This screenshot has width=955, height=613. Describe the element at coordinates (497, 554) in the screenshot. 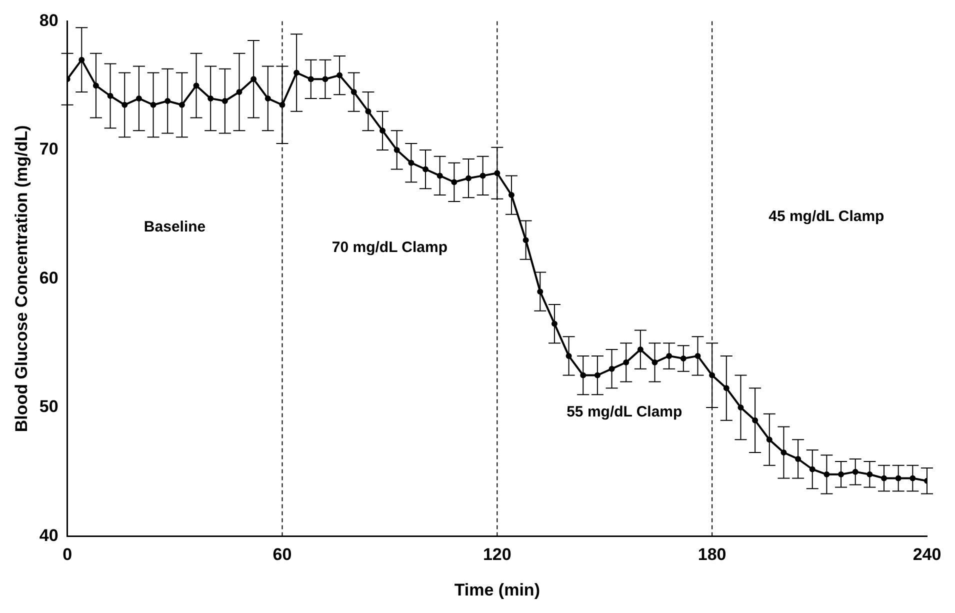

I see `x-tick-label: 120` at that location.